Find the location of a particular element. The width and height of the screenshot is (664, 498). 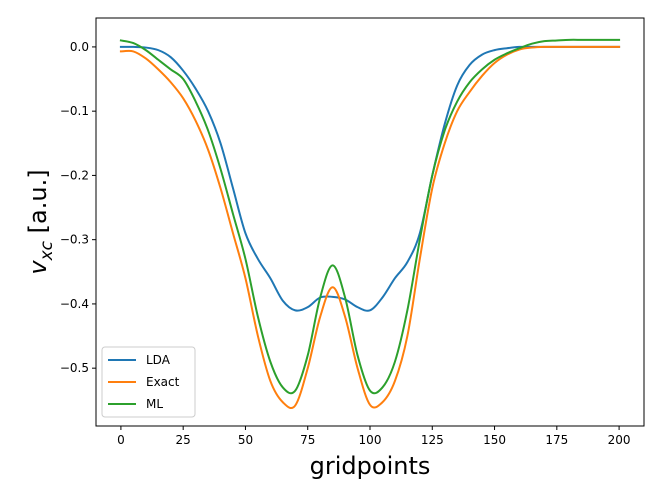

x-tick-label: 125 is located at coordinates (432, 440).